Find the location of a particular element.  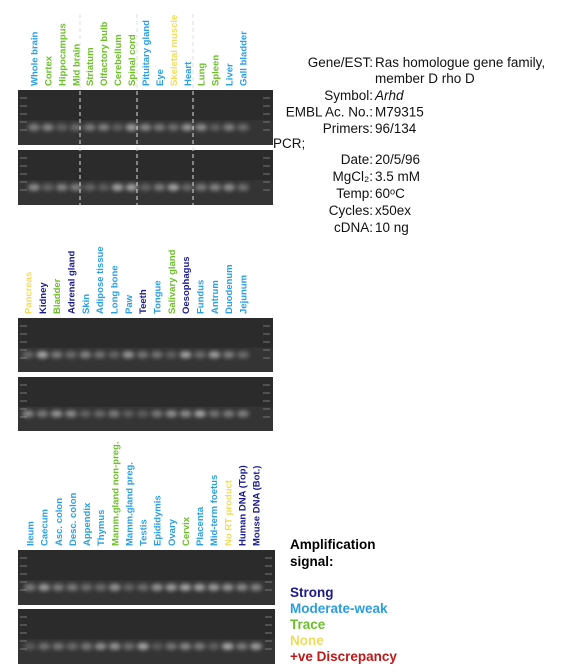

legend-item: None is located at coordinates (307, 640).